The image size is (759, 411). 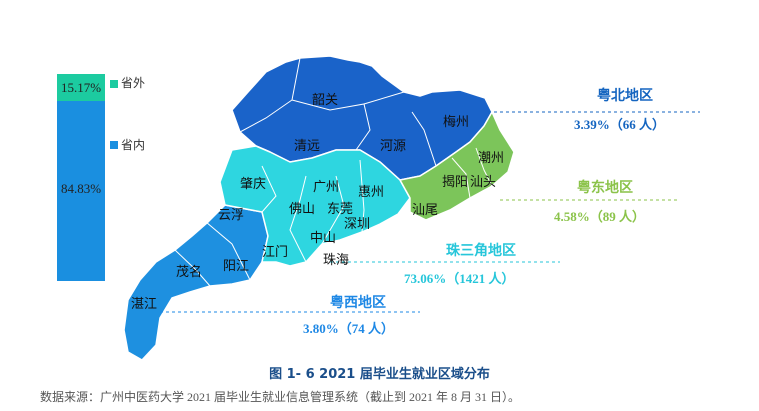 What do you see at coordinates (114, 145) in the screenshot?
I see `legend-inside-swatch` at bounding box center [114, 145].